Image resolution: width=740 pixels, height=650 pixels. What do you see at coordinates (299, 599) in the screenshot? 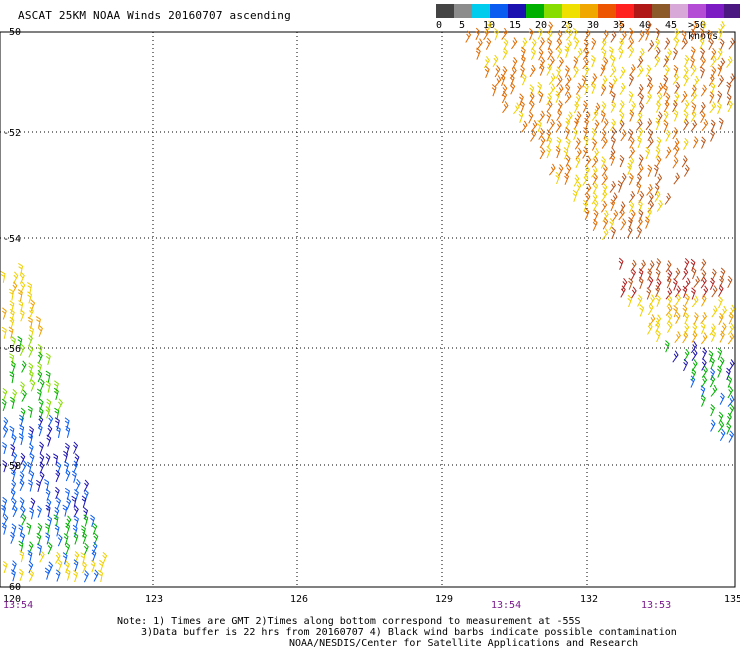
I see `lon-label-126: 126` at bounding box center [299, 599].